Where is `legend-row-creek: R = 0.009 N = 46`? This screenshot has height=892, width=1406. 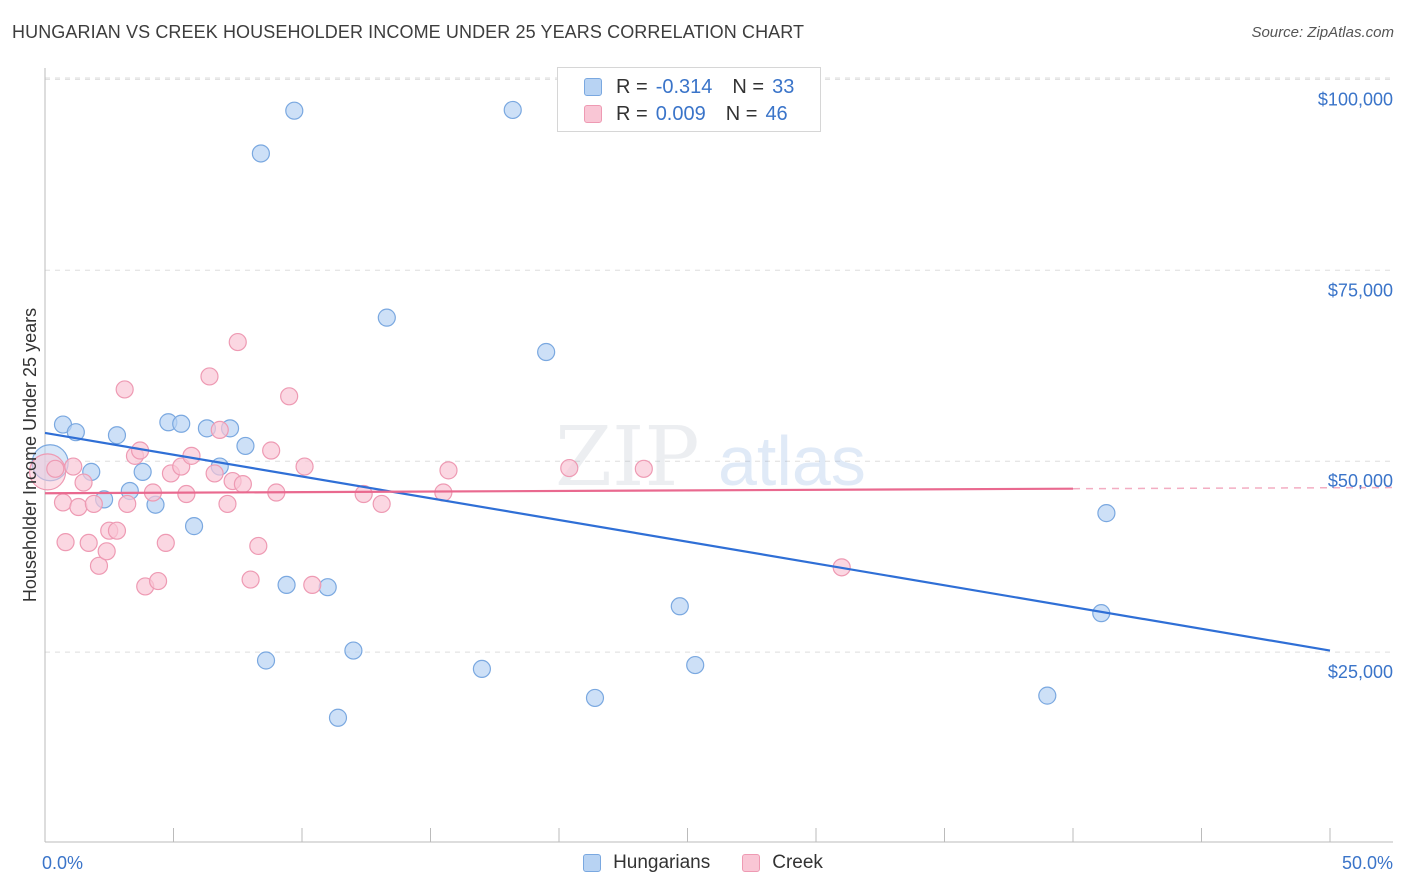 legend-row-creek: R = 0.009 N = 46 is located at coordinates (686, 114).